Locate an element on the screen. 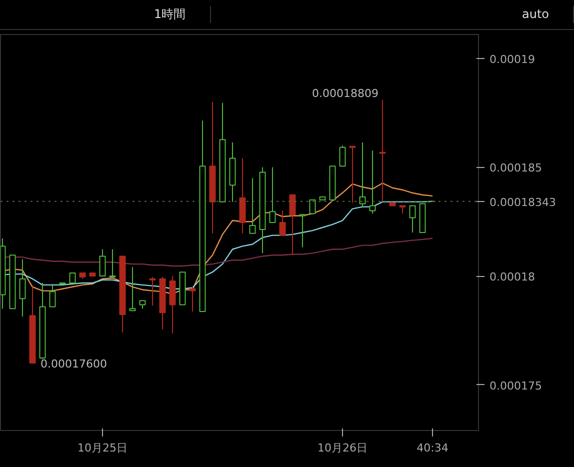  text: 1時間 is located at coordinates (170, 15).